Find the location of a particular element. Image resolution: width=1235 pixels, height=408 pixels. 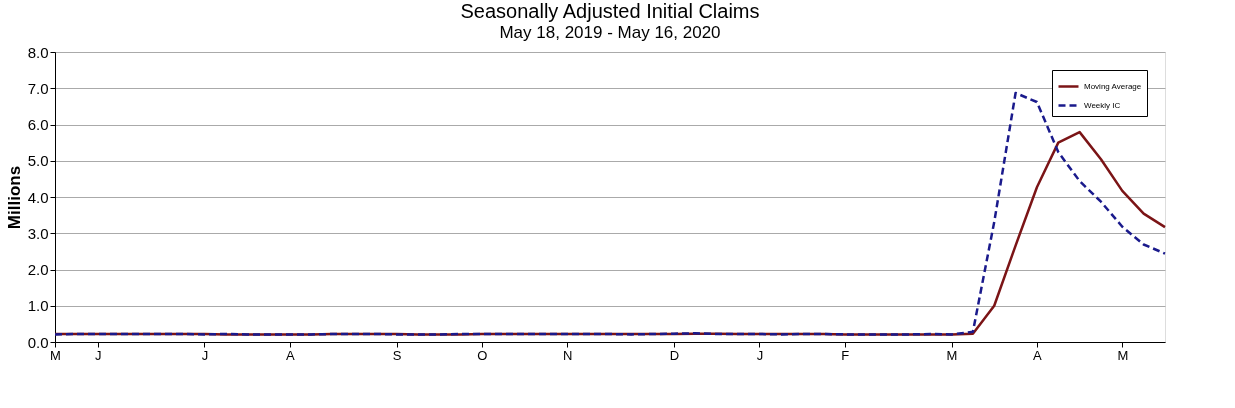

x-tick-label: S is located at coordinates (397, 355).